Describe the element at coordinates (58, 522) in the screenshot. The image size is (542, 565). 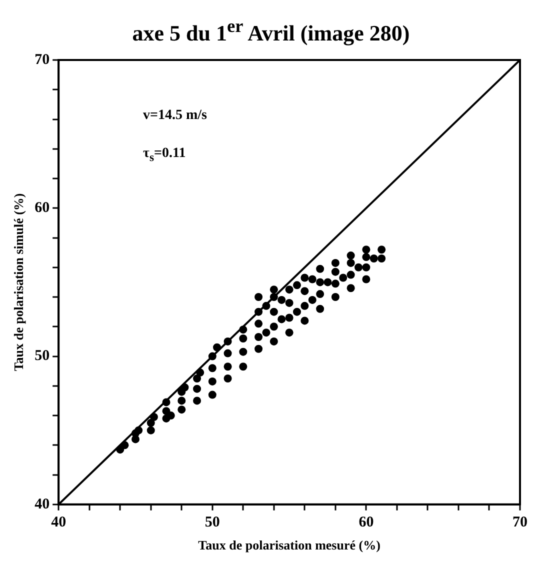
I see `x-tick-label: 40` at that location.